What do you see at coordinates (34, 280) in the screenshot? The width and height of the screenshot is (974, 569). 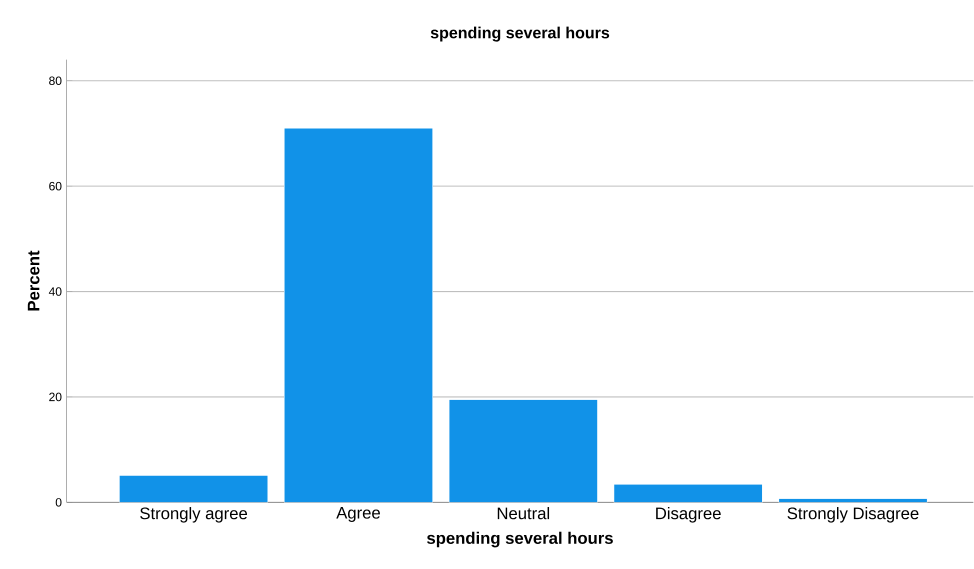 I see `y-axis-title: Percent` at bounding box center [34, 280].